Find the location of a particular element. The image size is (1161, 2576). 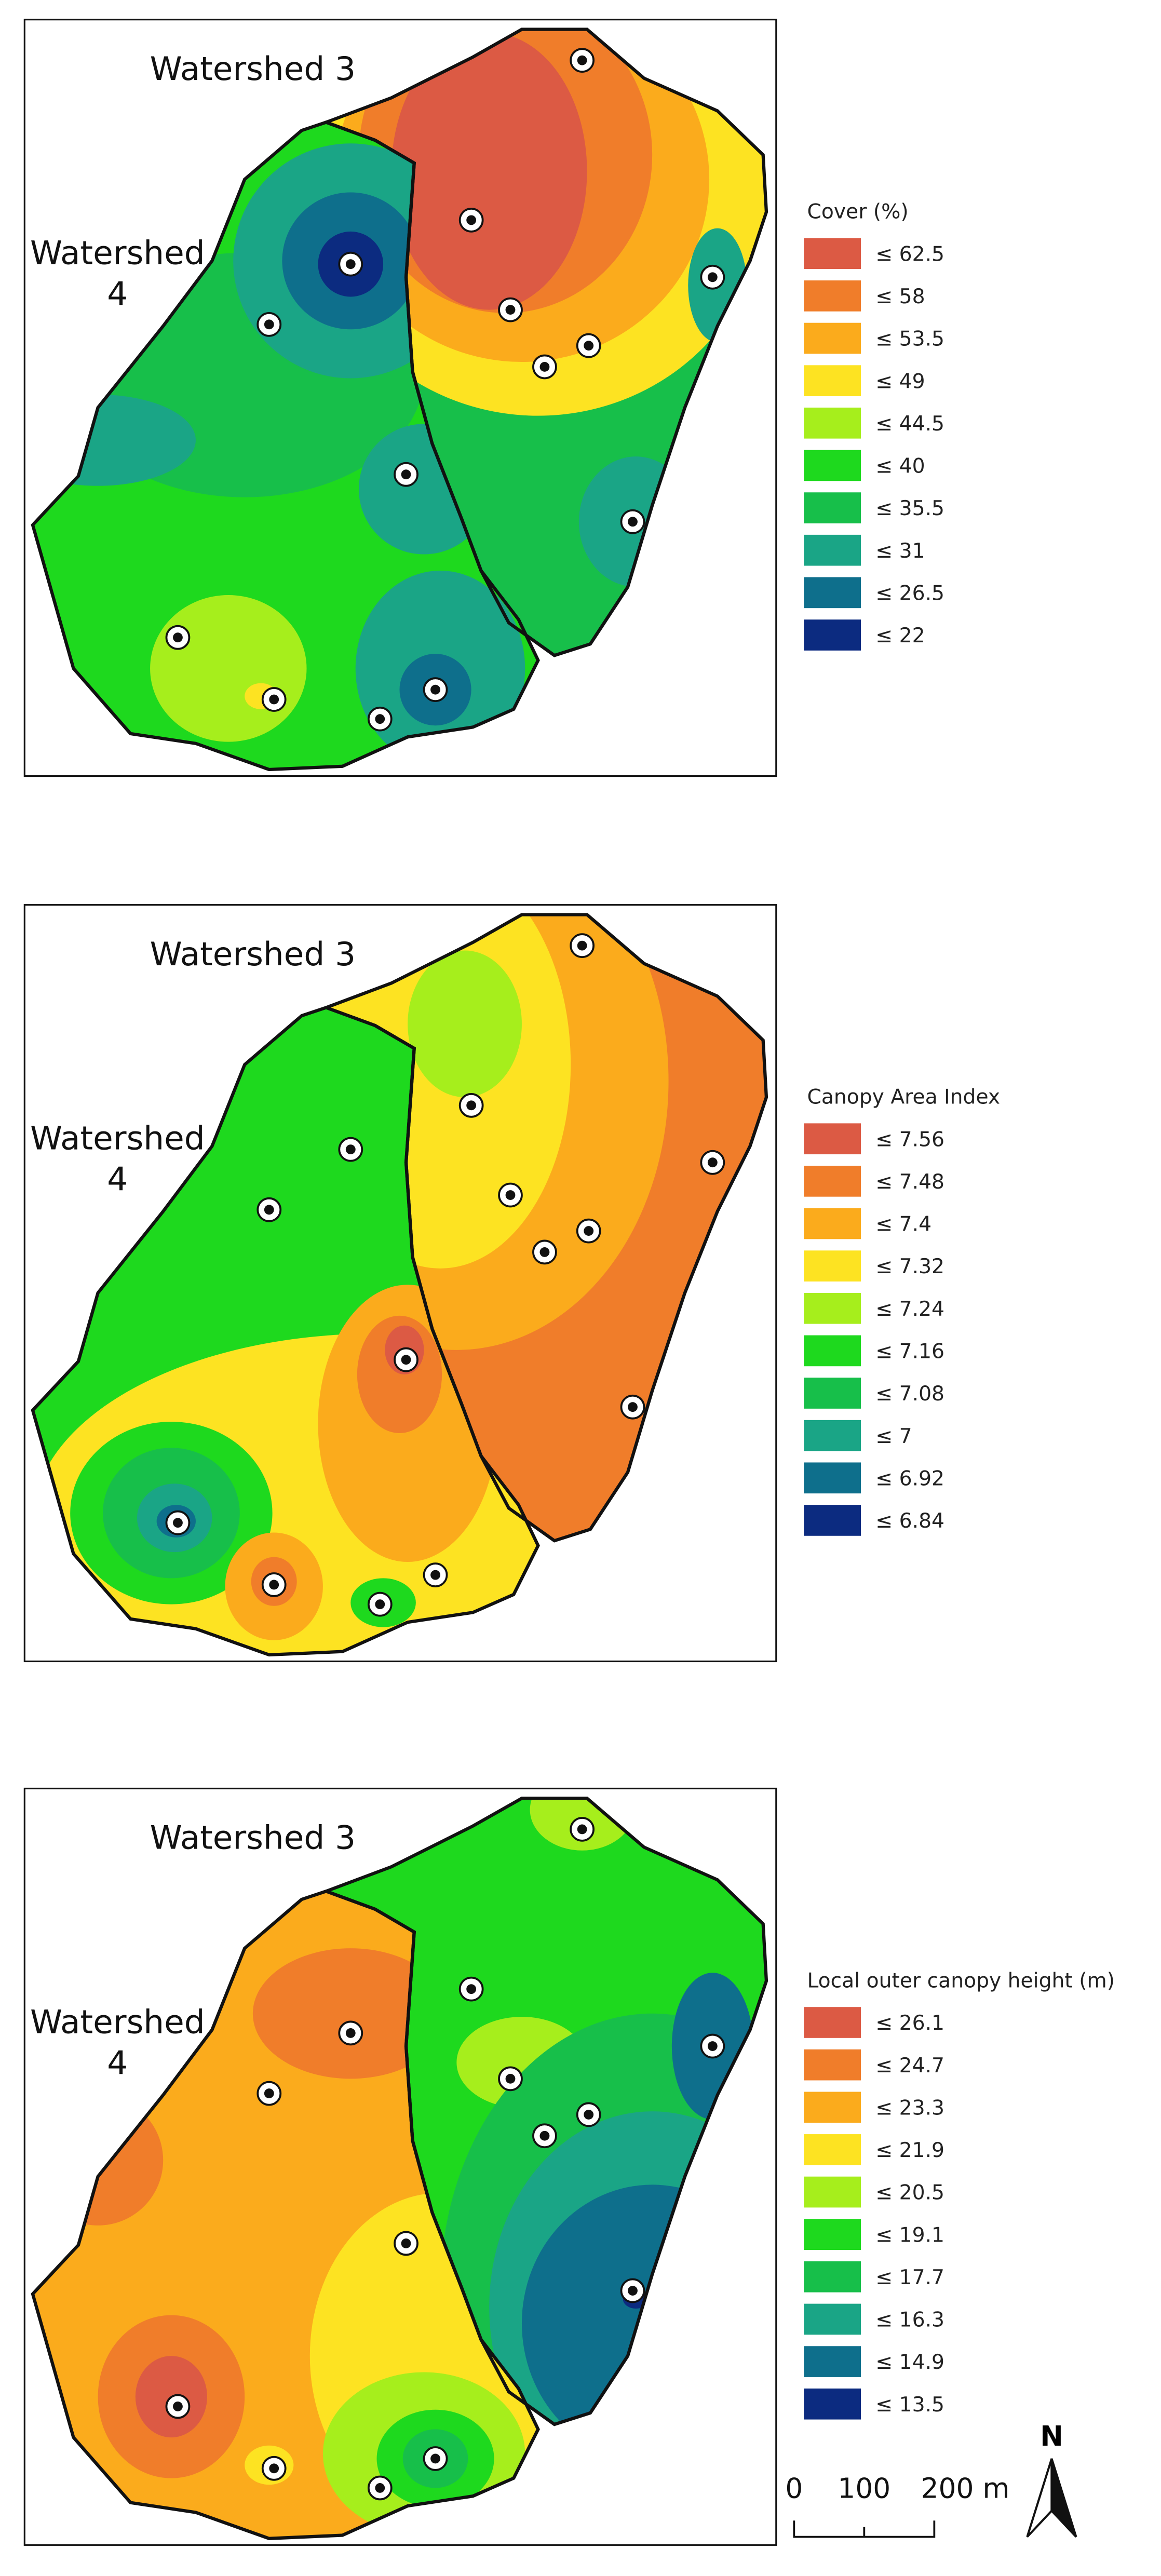

north-arrow: N is located at coordinates (1051, 2479).